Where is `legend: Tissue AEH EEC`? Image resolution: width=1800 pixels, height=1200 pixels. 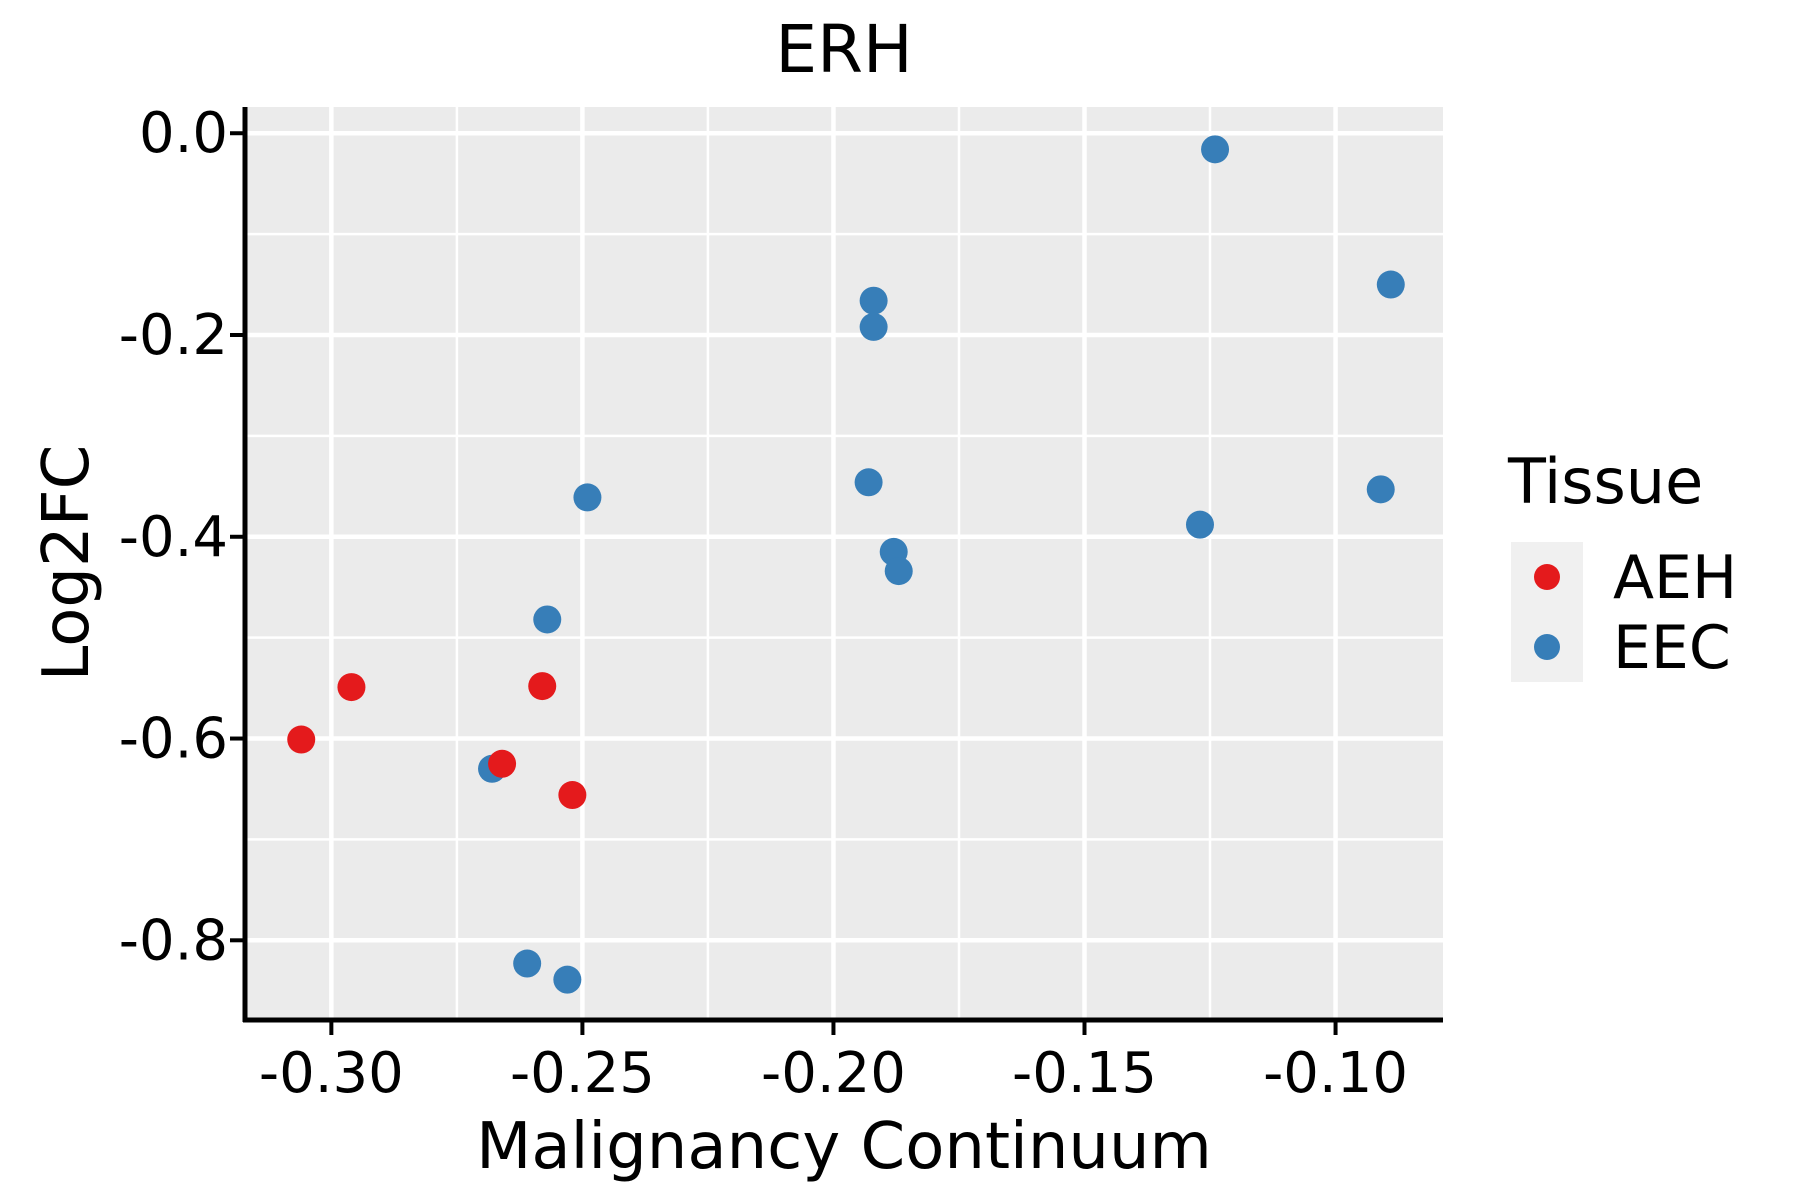 legend: Tissue AEH EEC is located at coordinates (1622, 564).